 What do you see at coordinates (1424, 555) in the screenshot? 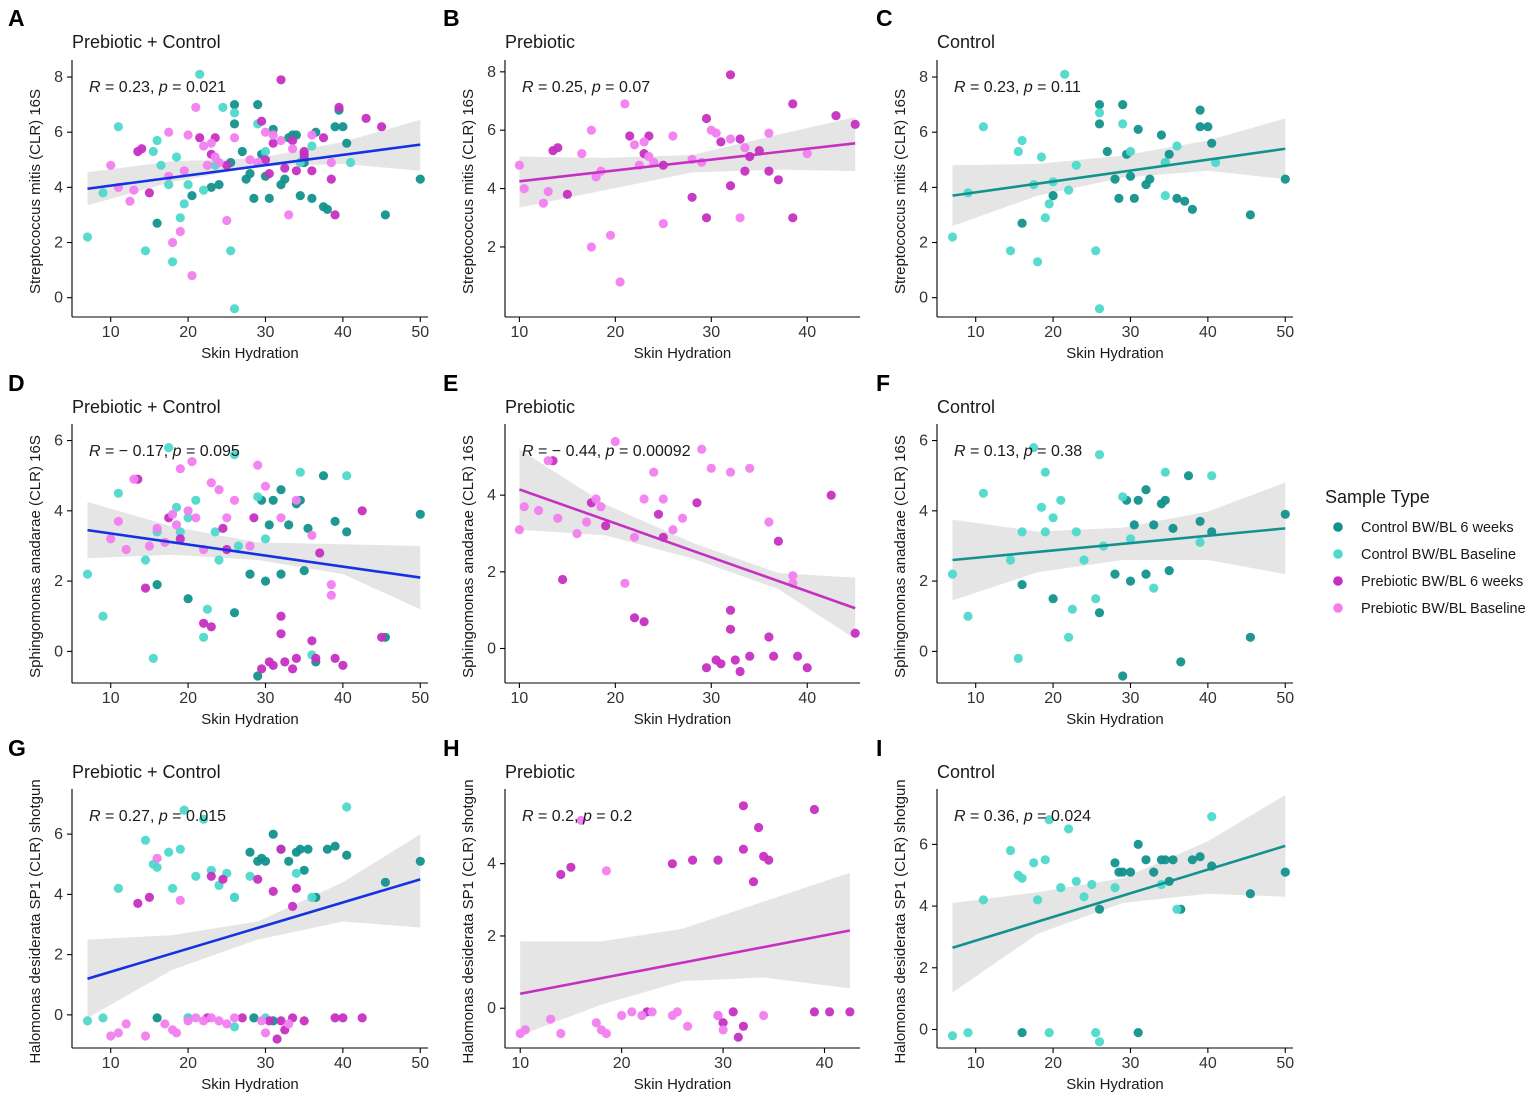
I see `legend-entry: Control BW/BL Baseline` at bounding box center [1424, 555].